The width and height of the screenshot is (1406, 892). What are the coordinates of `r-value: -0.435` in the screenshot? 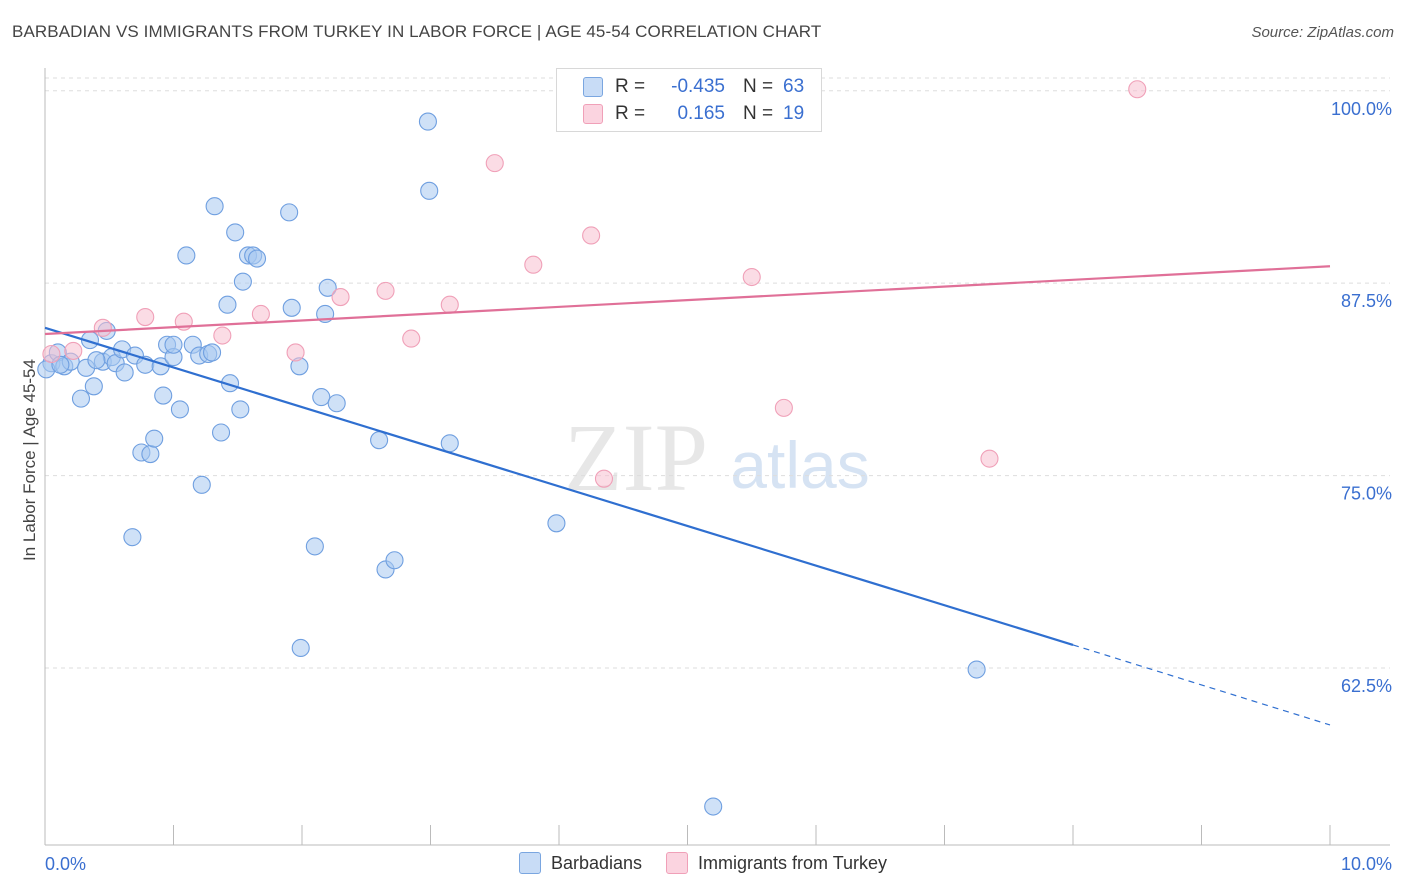 It's located at (698, 86).